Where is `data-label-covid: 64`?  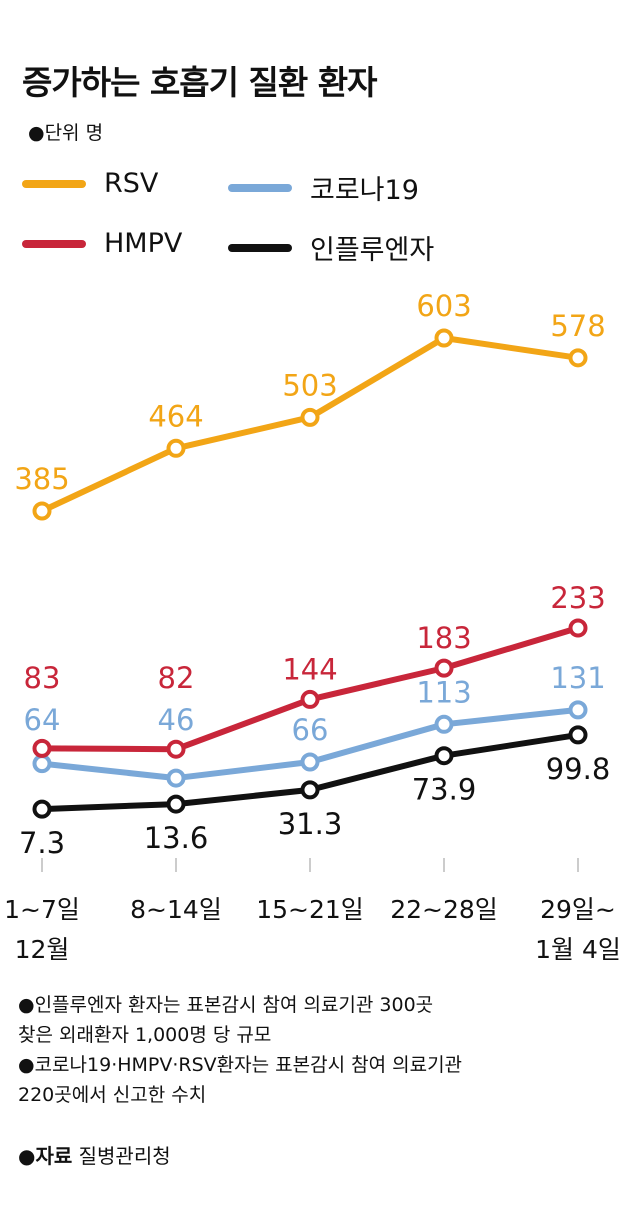 data-label-covid: 64 is located at coordinates (42, 720).